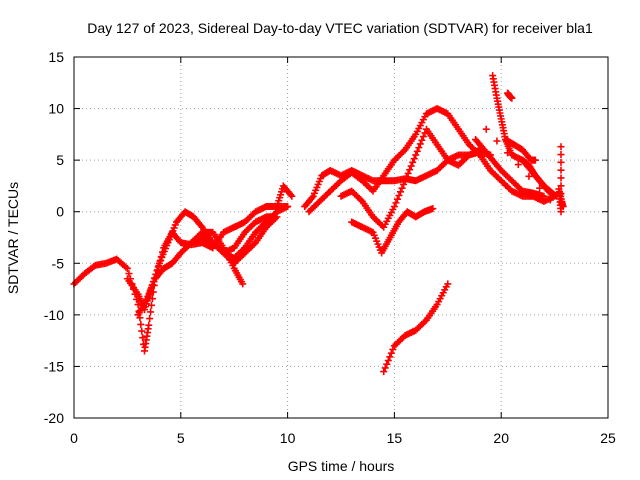 Image resolution: width=640 pixels, height=480 pixels. What do you see at coordinates (54, 315) in the screenshot?
I see `y-tick-label: -10` at bounding box center [54, 315].